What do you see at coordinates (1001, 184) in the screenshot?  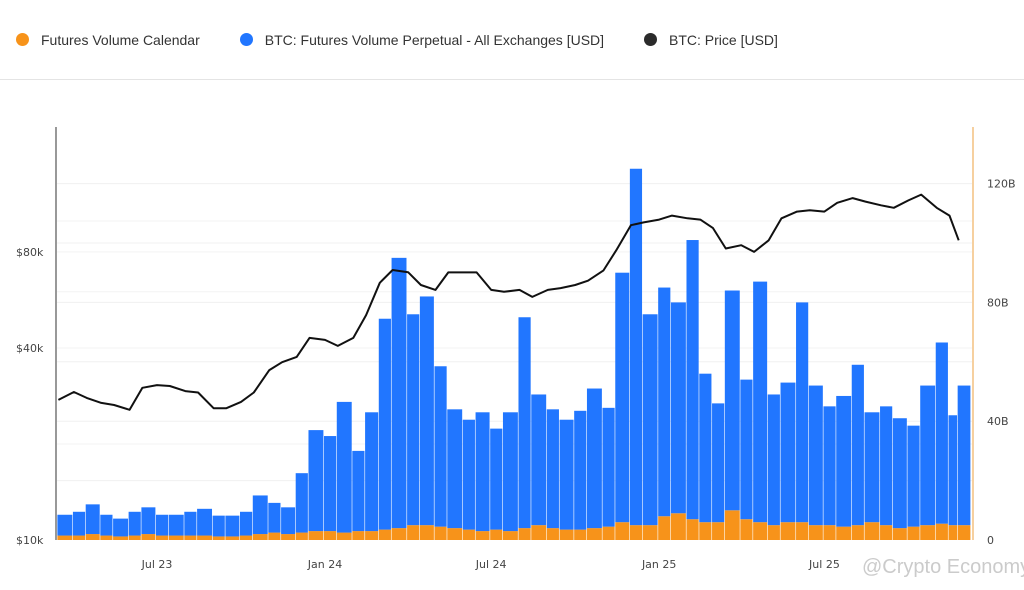 I see `right-y-tick-label: 120B` at bounding box center [1001, 184].